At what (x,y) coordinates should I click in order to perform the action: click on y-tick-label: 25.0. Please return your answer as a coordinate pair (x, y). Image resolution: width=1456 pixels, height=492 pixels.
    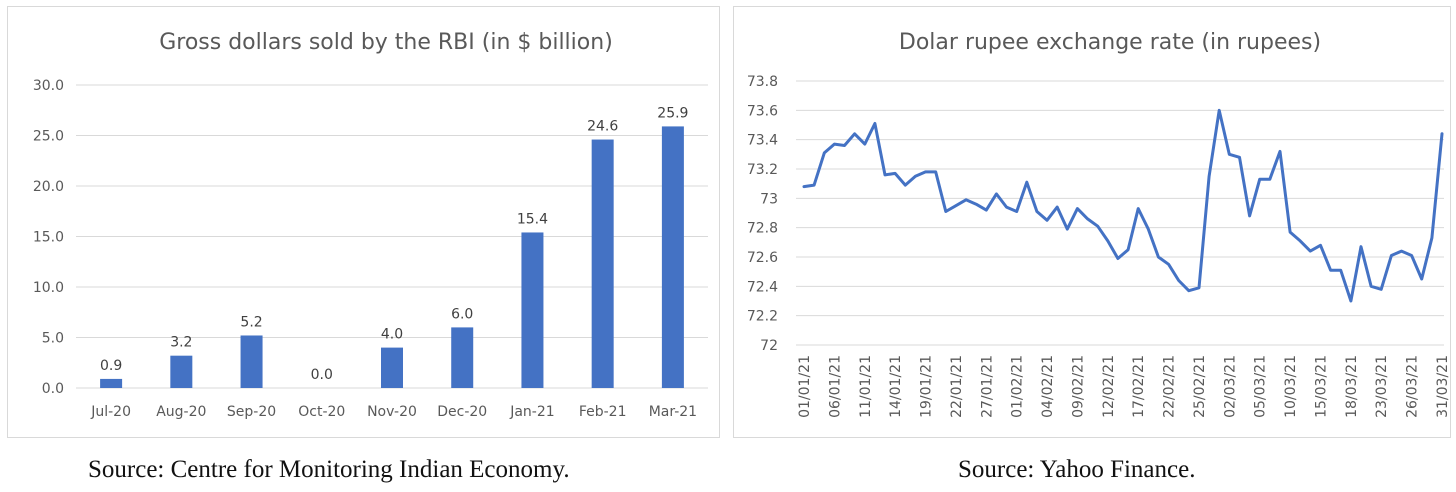
    Looking at the image, I should click on (48, 137).